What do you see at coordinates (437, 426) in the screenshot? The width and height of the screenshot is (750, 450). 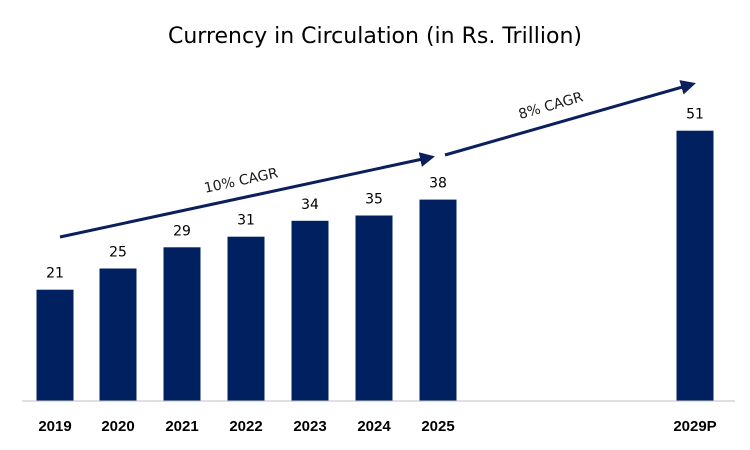 I see `tick-label-2025: 2025` at bounding box center [437, 426].